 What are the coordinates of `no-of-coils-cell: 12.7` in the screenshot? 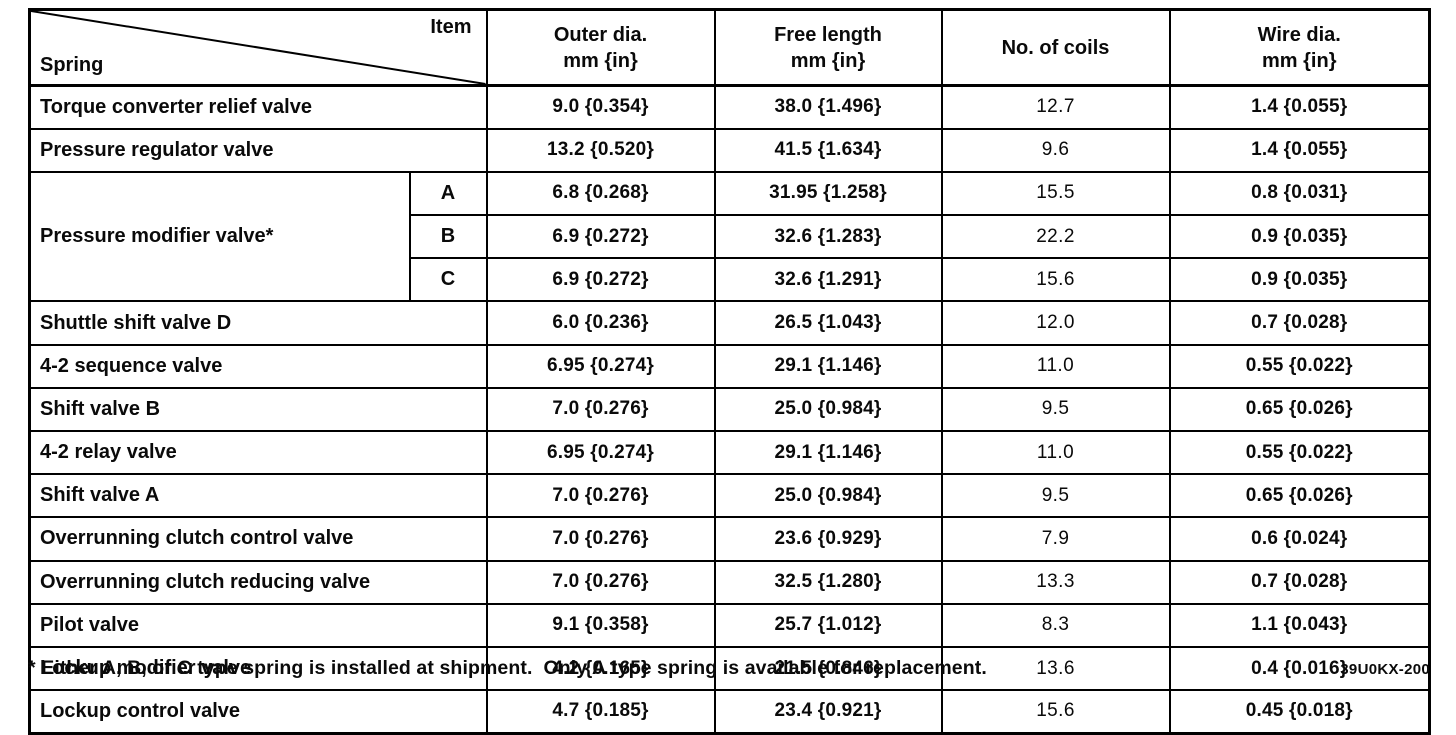 It's located at (1055, 107).